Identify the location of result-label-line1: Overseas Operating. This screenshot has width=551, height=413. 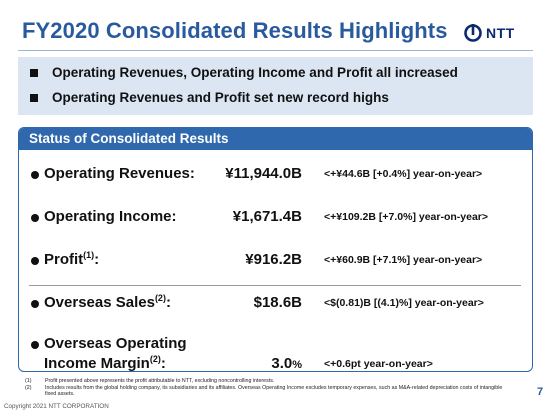
(115, 343).